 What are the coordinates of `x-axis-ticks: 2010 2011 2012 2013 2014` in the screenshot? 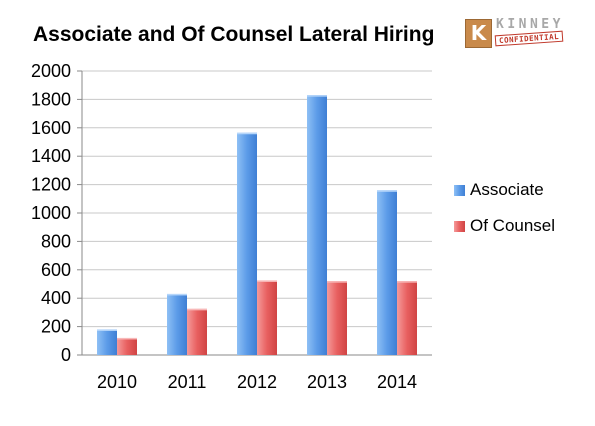 It's located at (257, 382).